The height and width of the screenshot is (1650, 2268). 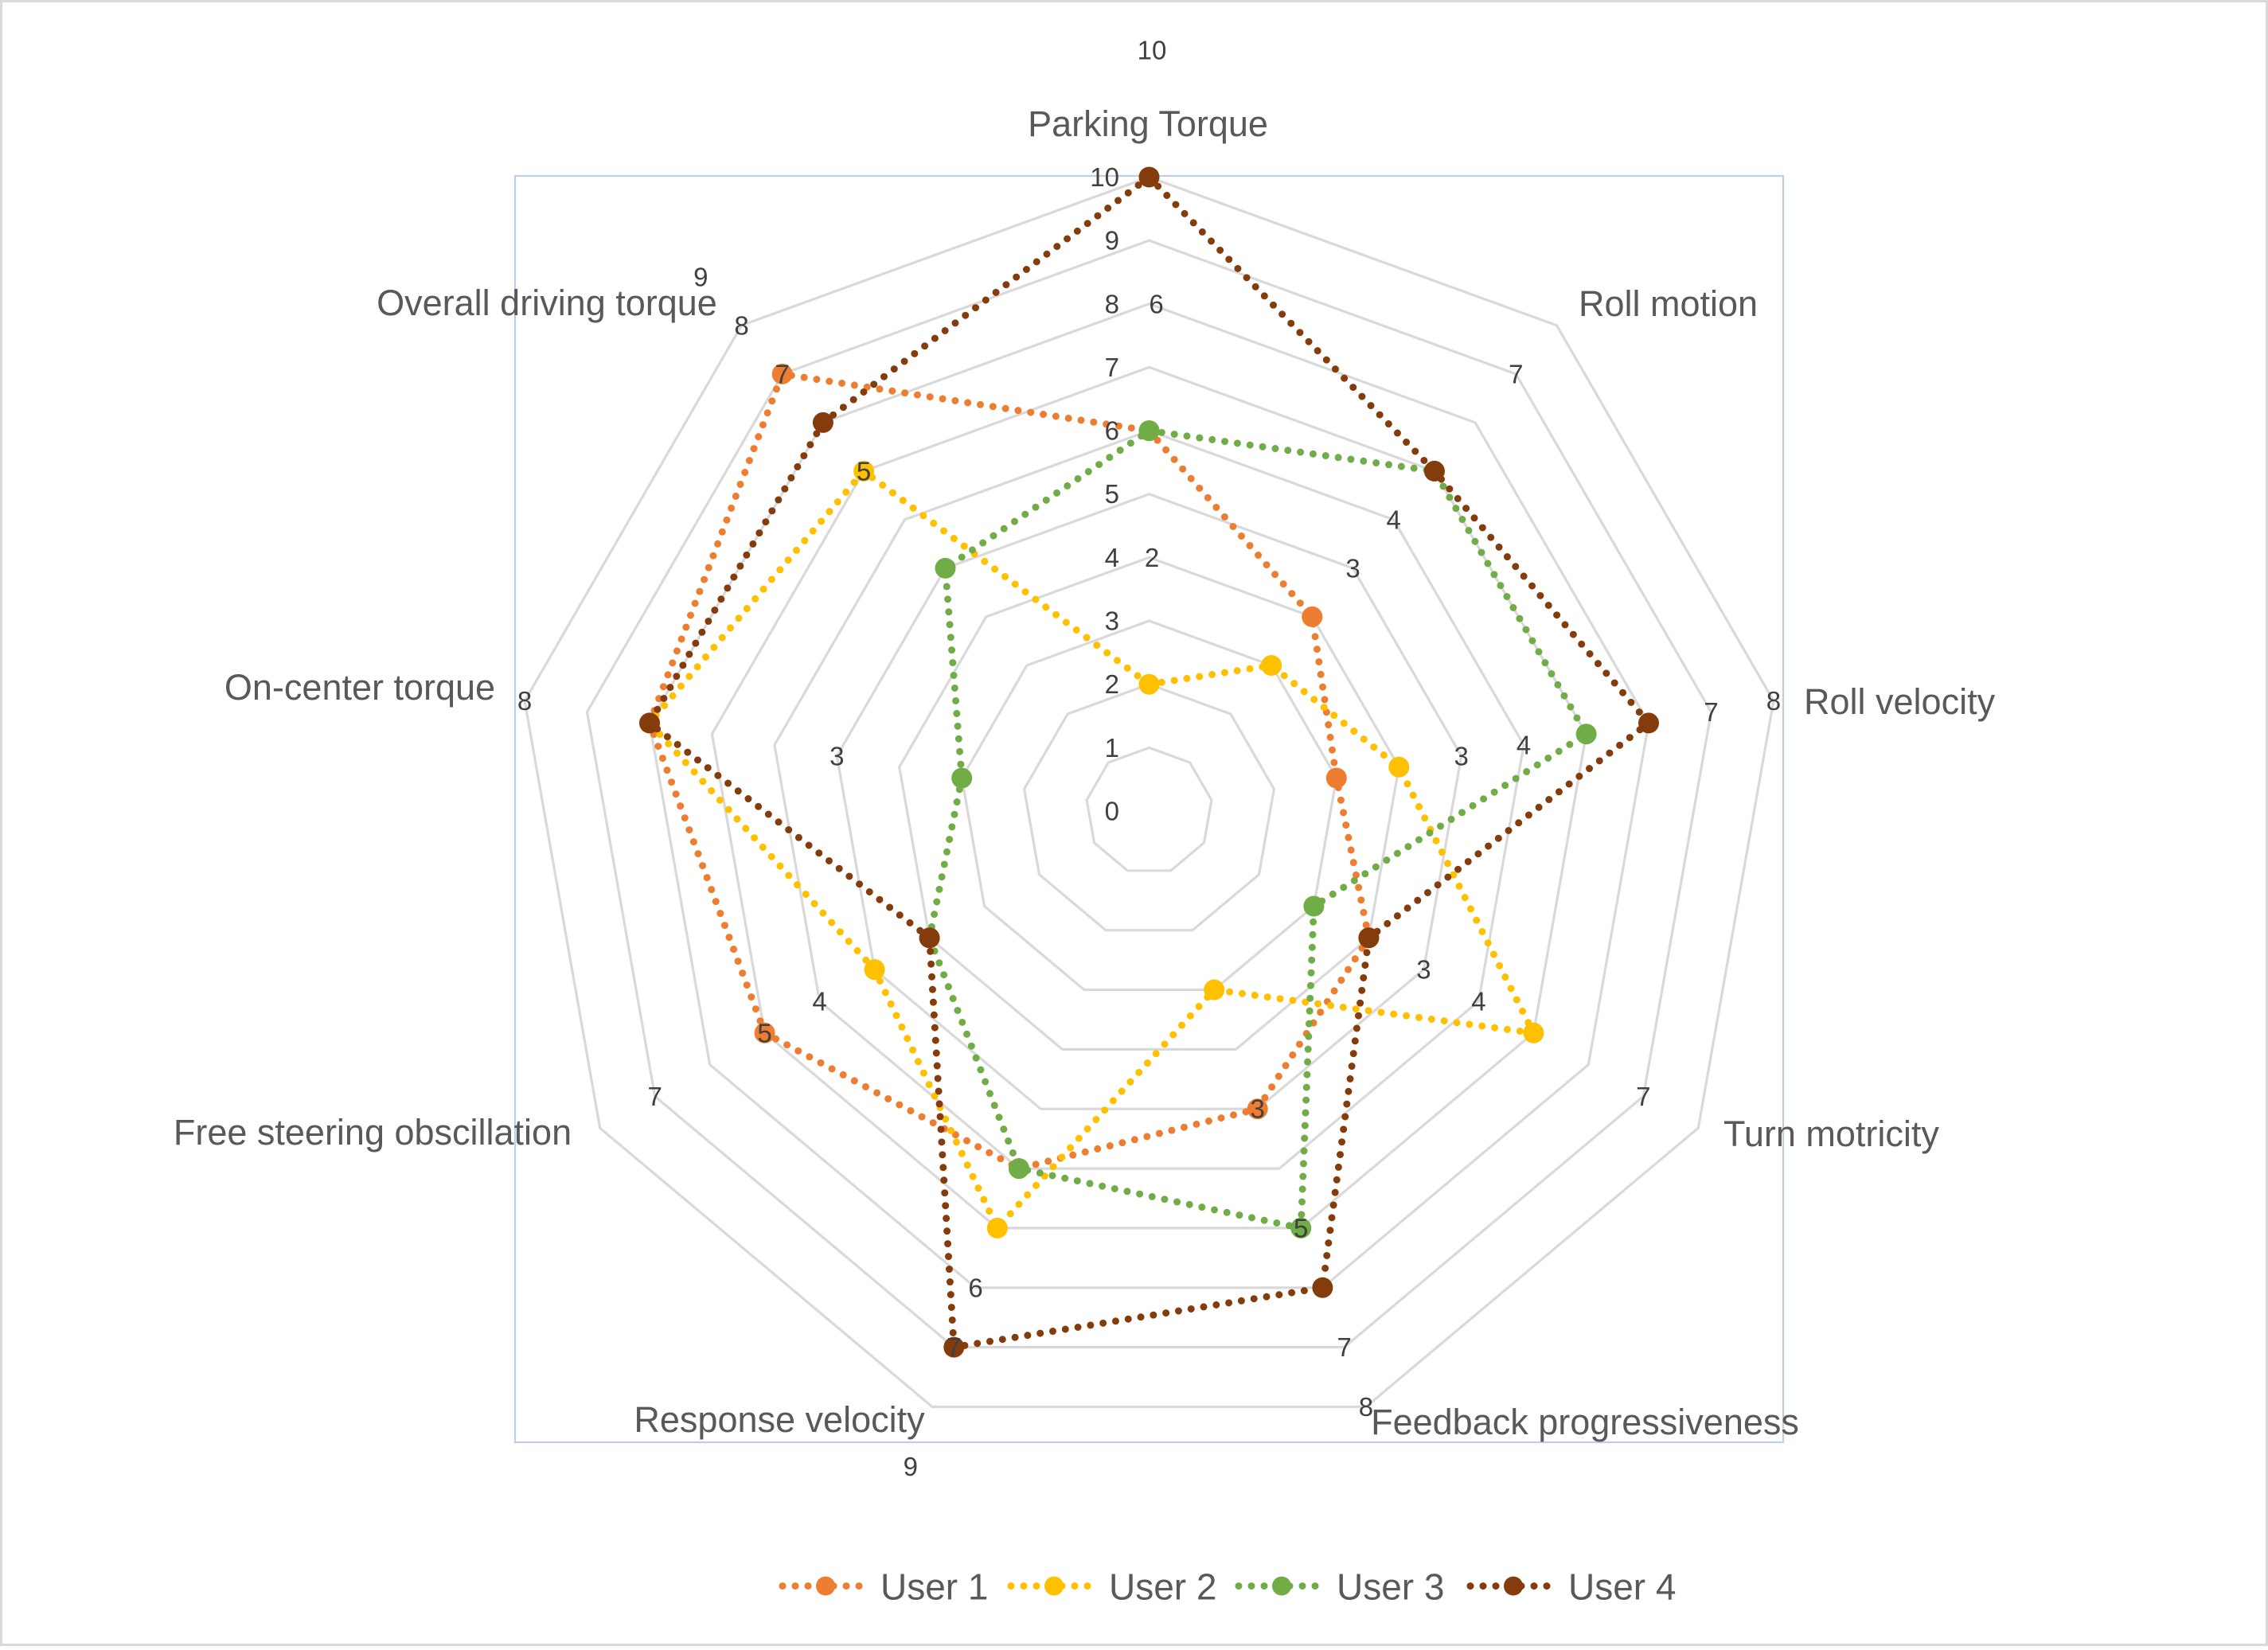 I want to click on svg-text: Parking Torque, so click(x=1148, y=123).